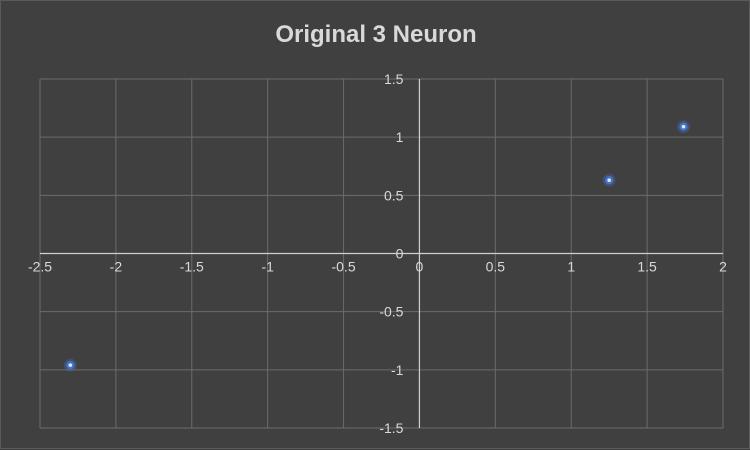  What do you see at coordinates (647, 267) in the screenshot?
I see `x-tick-label: 1.5` at bounding box center [647, 267].